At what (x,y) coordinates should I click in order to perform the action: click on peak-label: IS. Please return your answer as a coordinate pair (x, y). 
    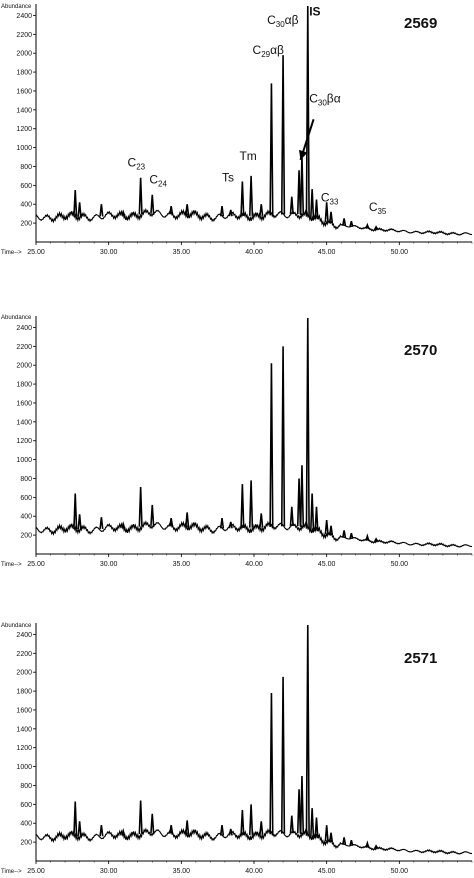
    Looking at the image, I should click on (314, 11).